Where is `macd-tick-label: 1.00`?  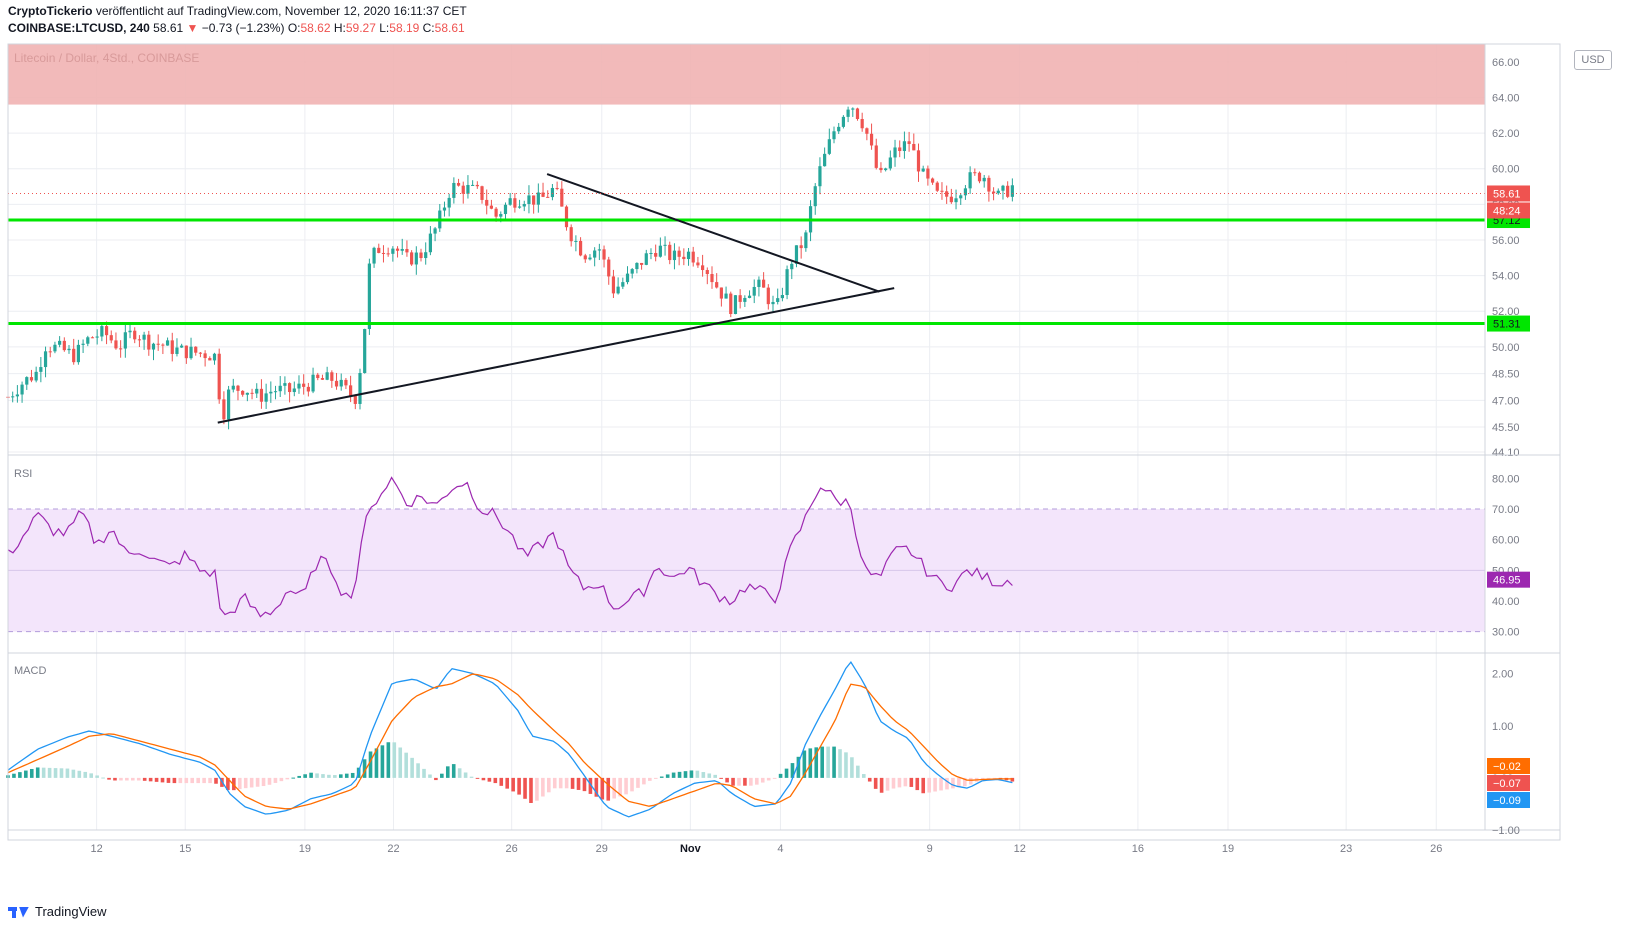
macd-tick-label: 1.00 is located at coordinates (1502, 727).